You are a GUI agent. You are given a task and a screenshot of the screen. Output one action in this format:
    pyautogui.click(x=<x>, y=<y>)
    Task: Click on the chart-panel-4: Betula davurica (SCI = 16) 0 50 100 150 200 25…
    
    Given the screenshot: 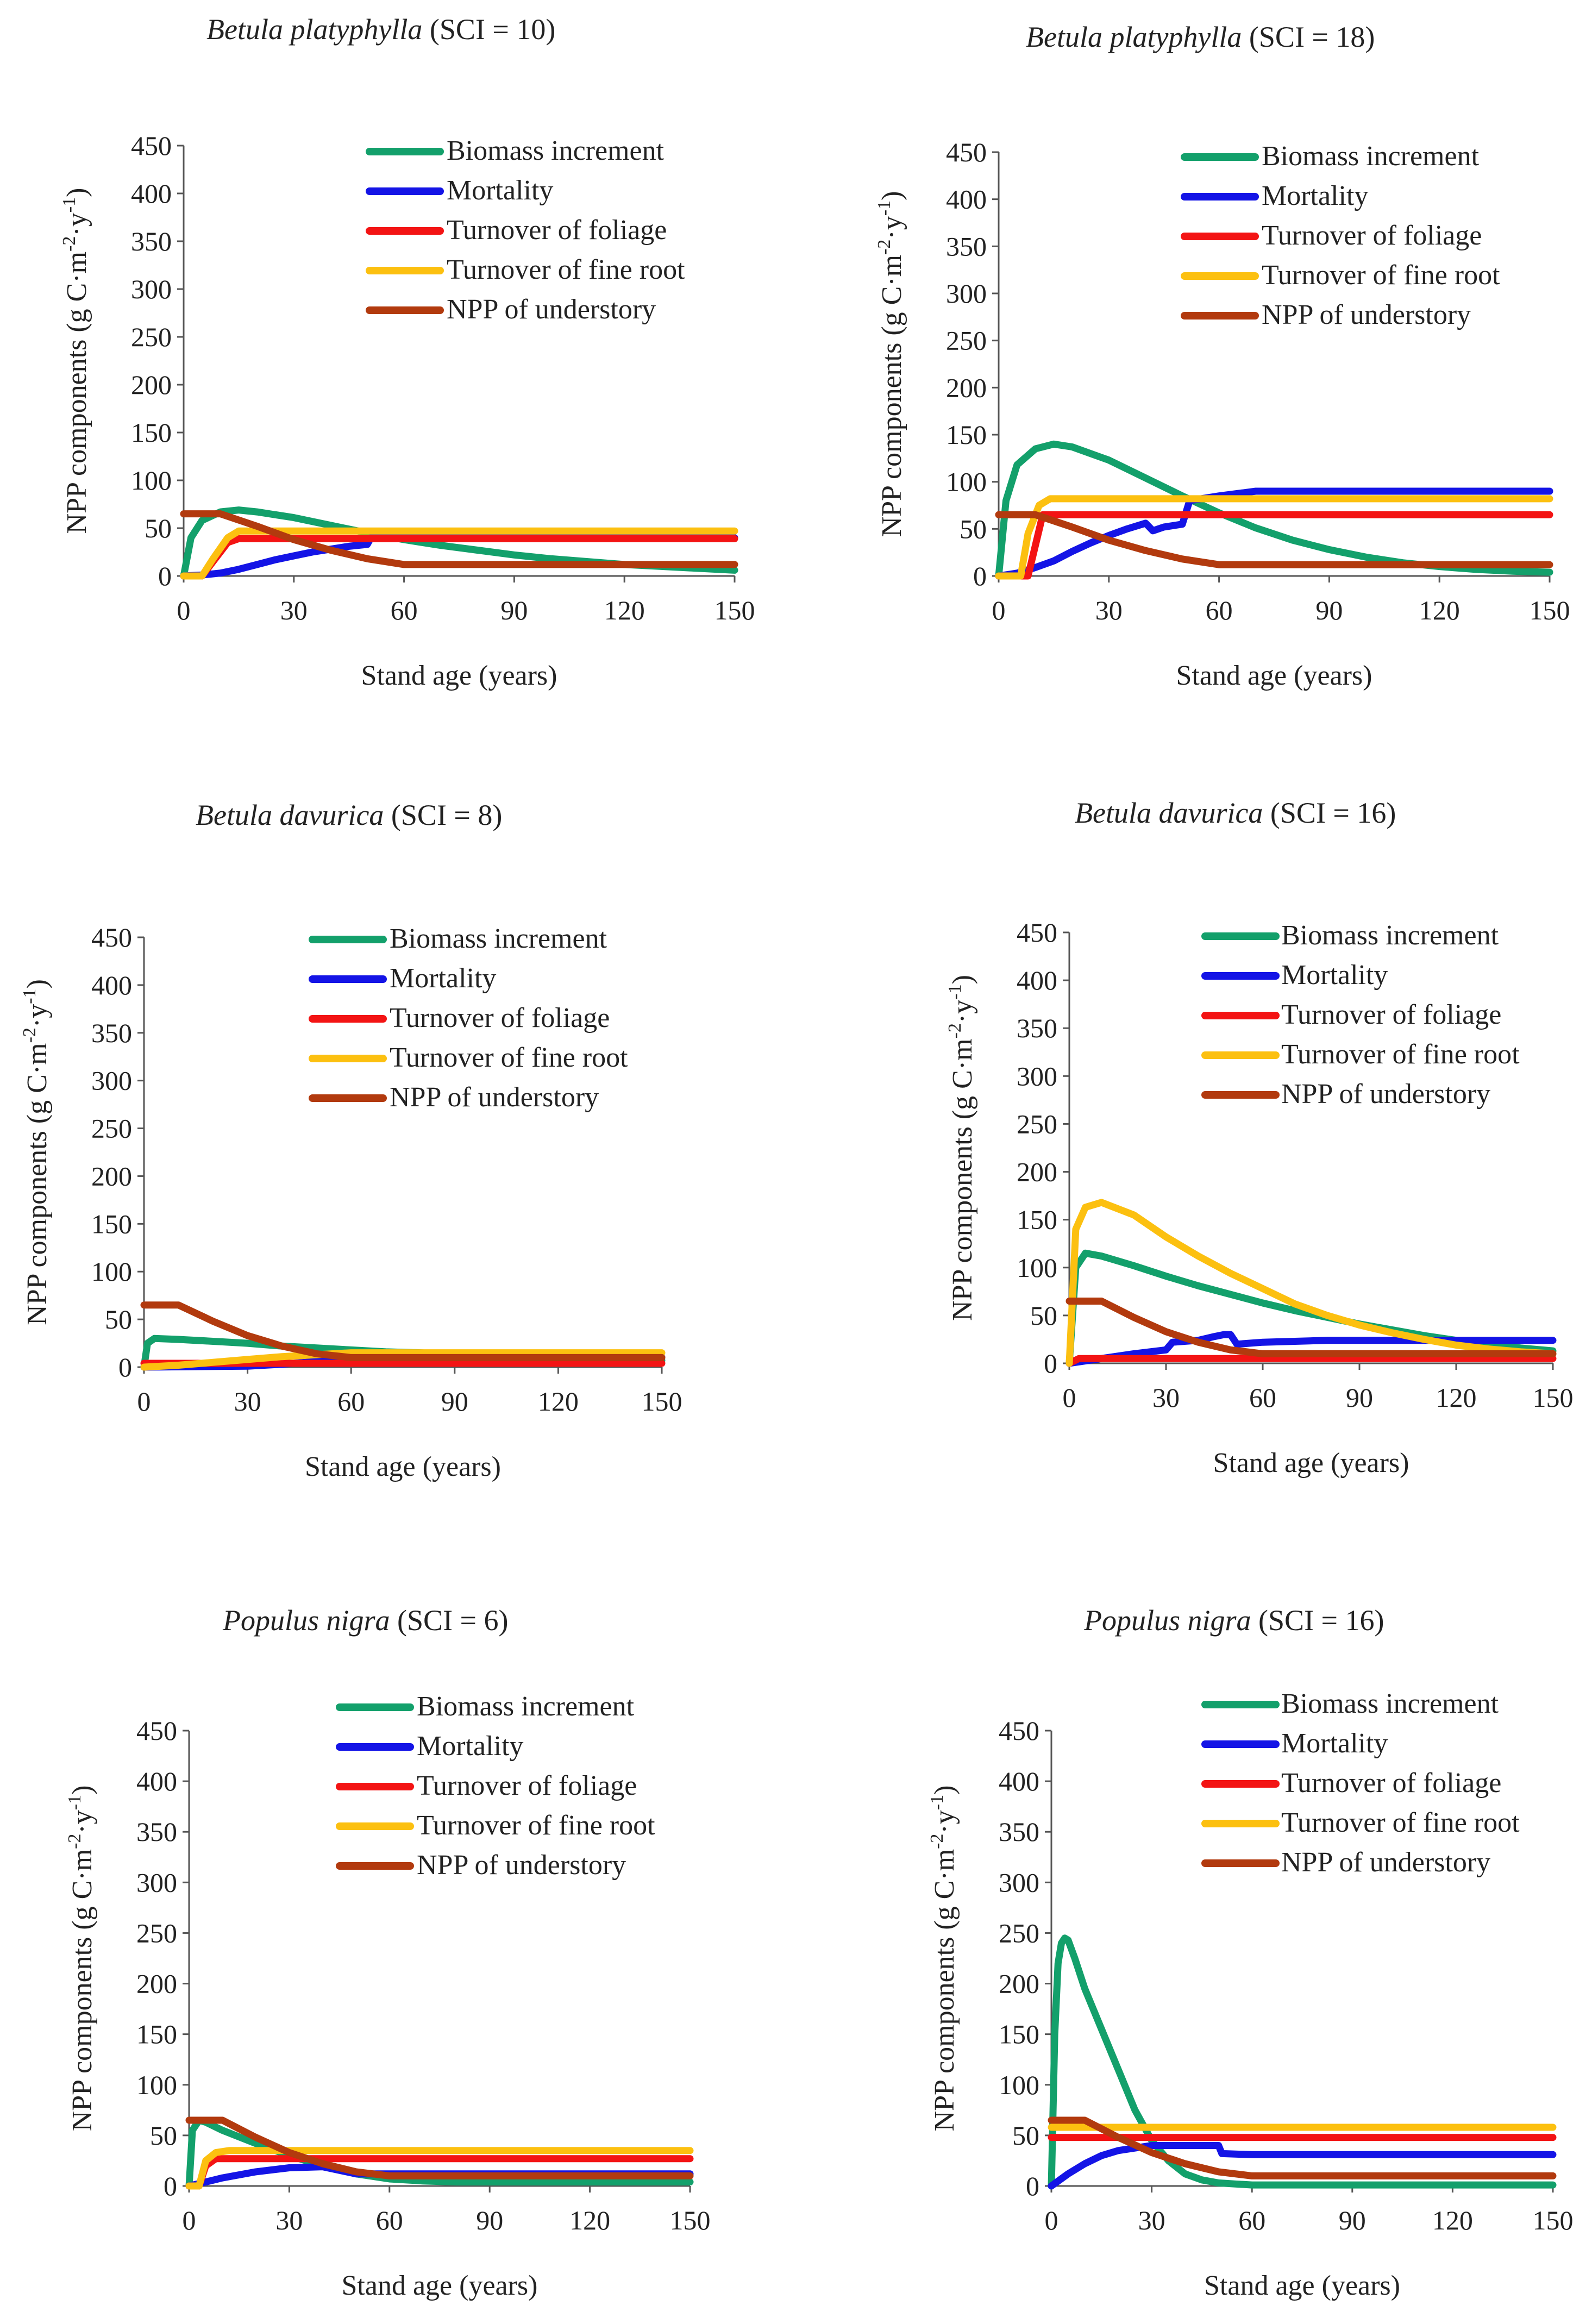 What is the action you would take?
    pyautogui.click(x=1260, y=1138)
    